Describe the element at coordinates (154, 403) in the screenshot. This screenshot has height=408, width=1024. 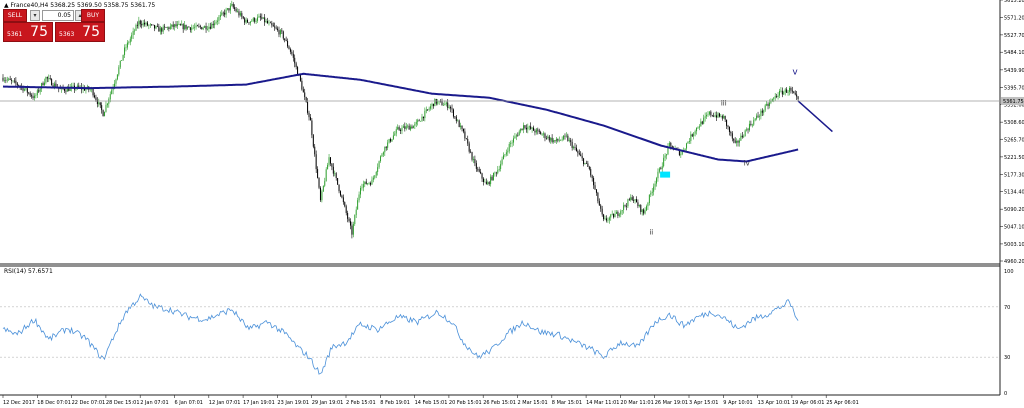
I see `time-tick-label: 2 Jan 07:01` at that location.